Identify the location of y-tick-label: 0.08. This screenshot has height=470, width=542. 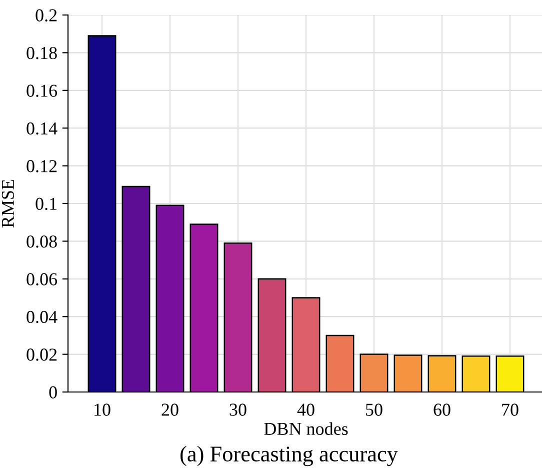
(41, 241).